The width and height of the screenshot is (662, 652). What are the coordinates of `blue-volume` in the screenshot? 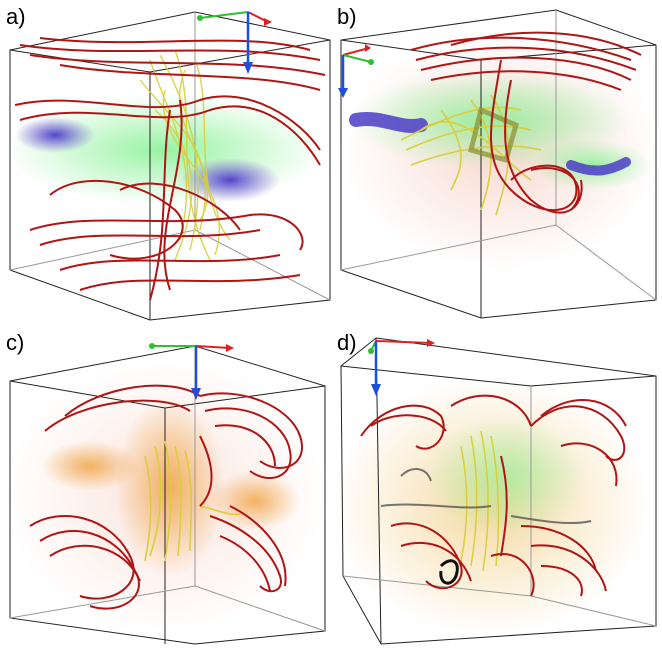 It's located at (55, 135).